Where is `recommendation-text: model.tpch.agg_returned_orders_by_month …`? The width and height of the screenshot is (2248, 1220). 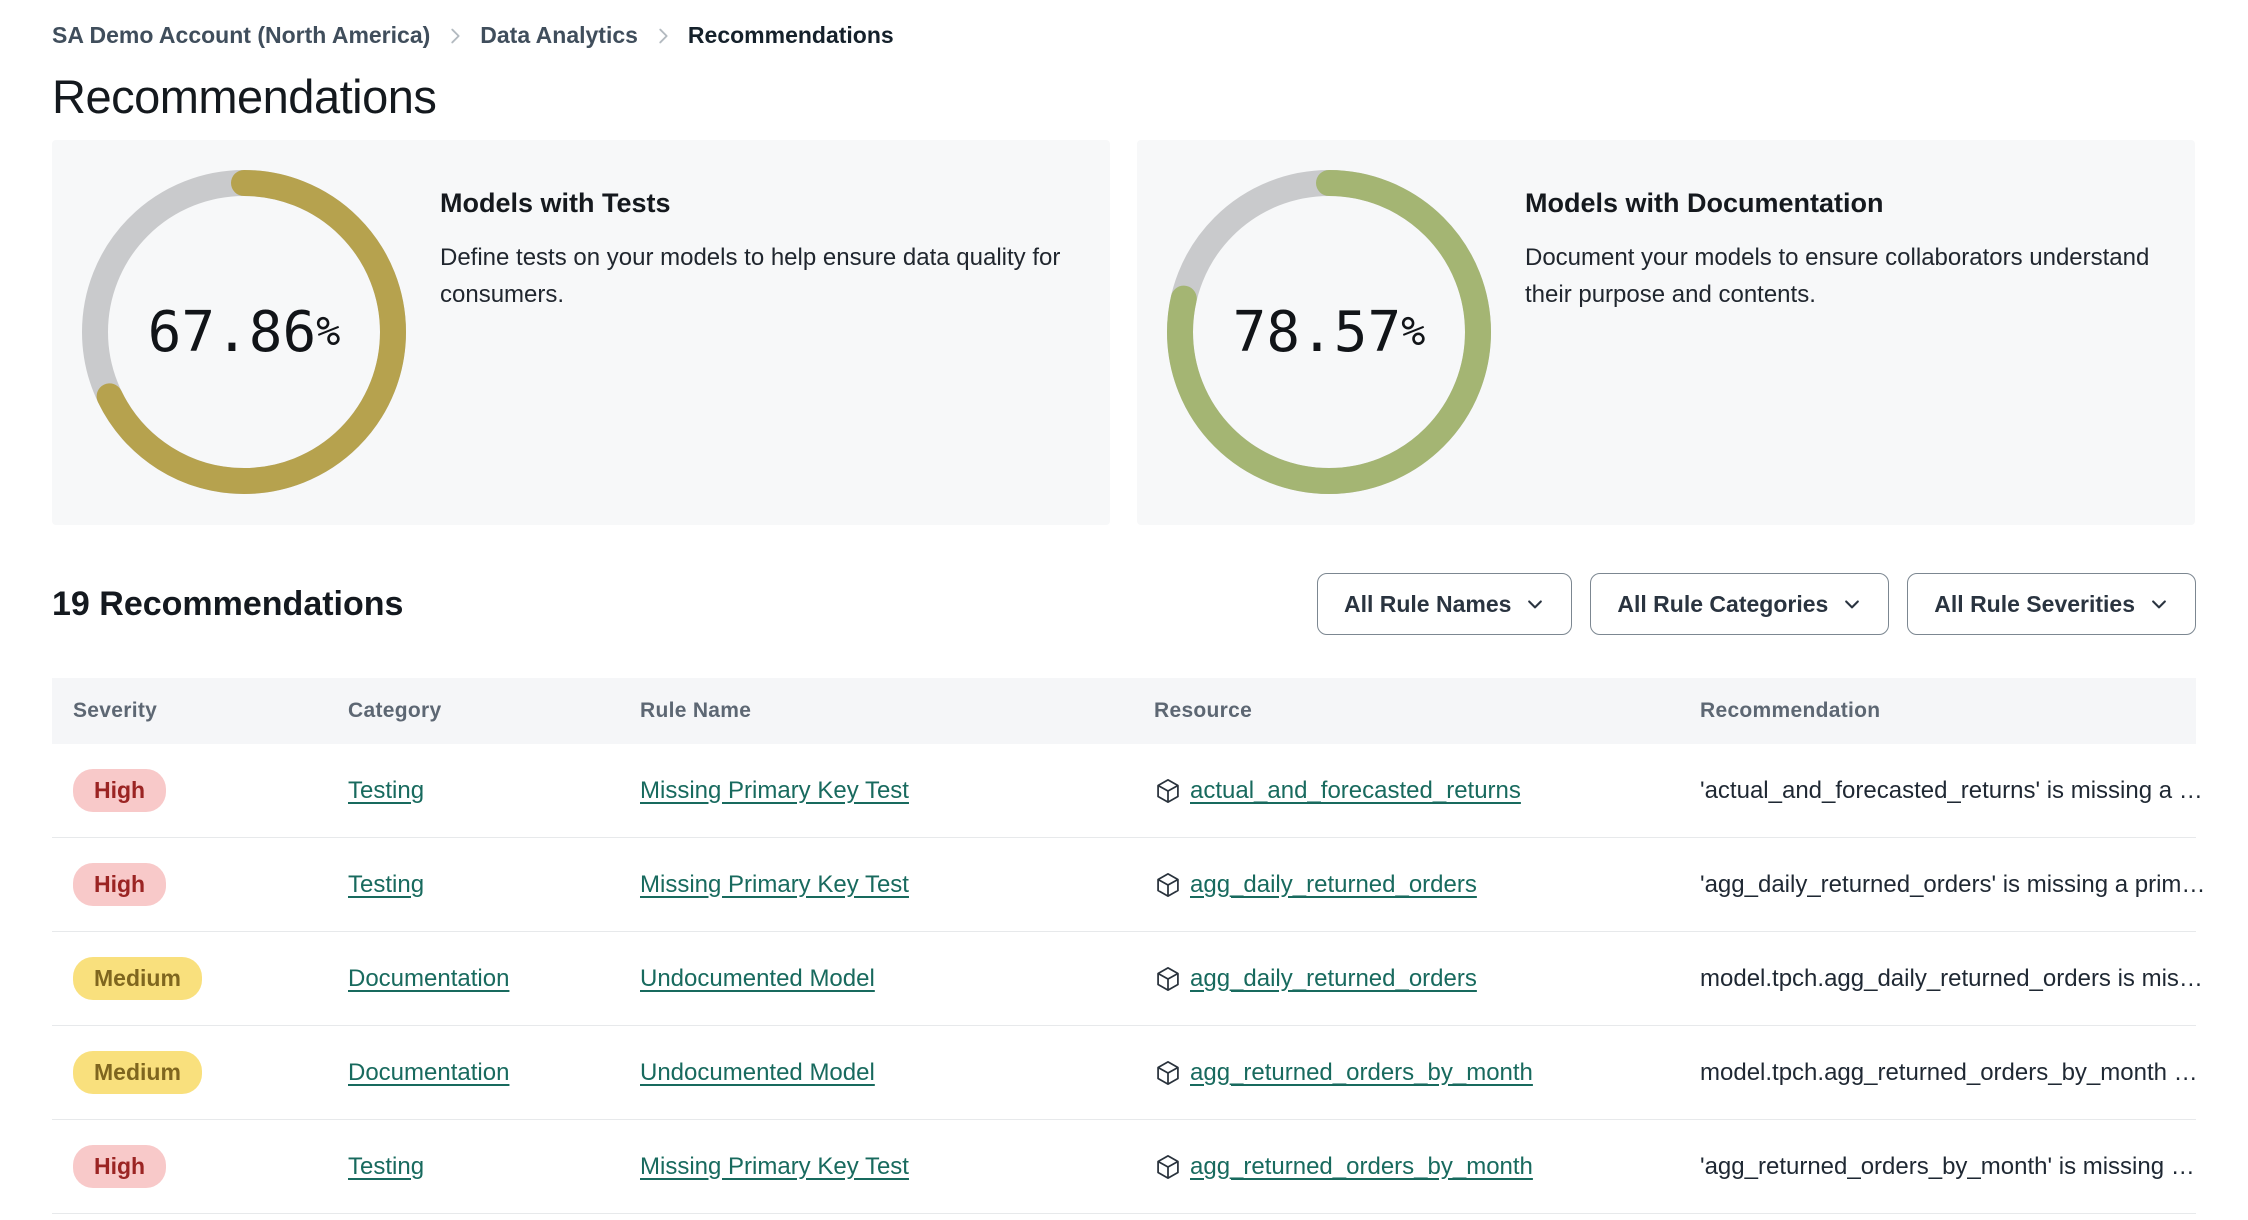 recommendation-text: model.tpch.agg_returned_orders_by_month … is located at coordinates (1949, 1072).